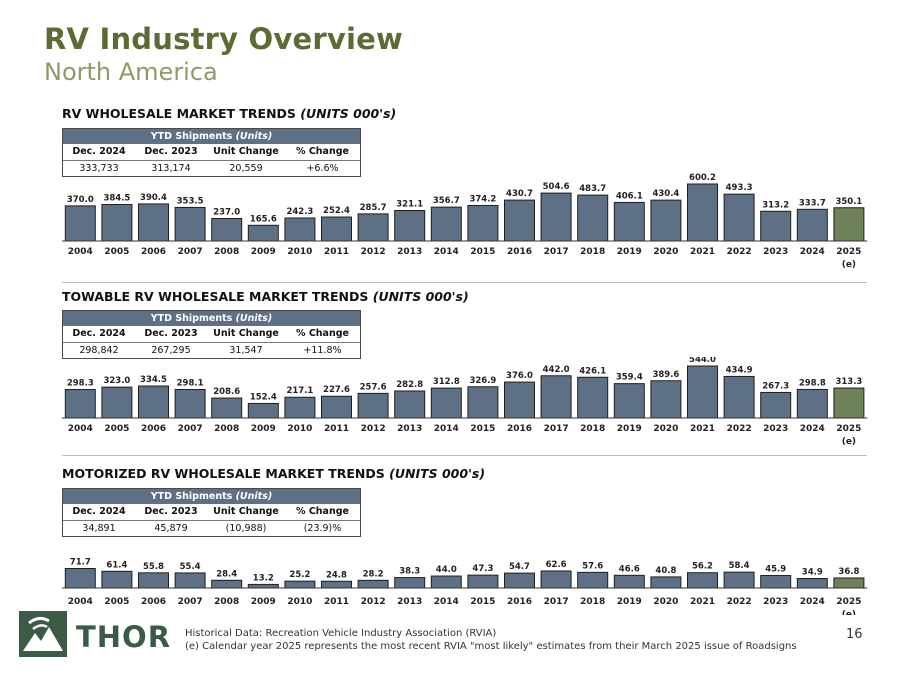 This screenshot has height=675, width=900. What do you see at coordinates (775, 205) in the screenshot?
I see `data-label-2023: 313.2` at bounding box center [775, 205].